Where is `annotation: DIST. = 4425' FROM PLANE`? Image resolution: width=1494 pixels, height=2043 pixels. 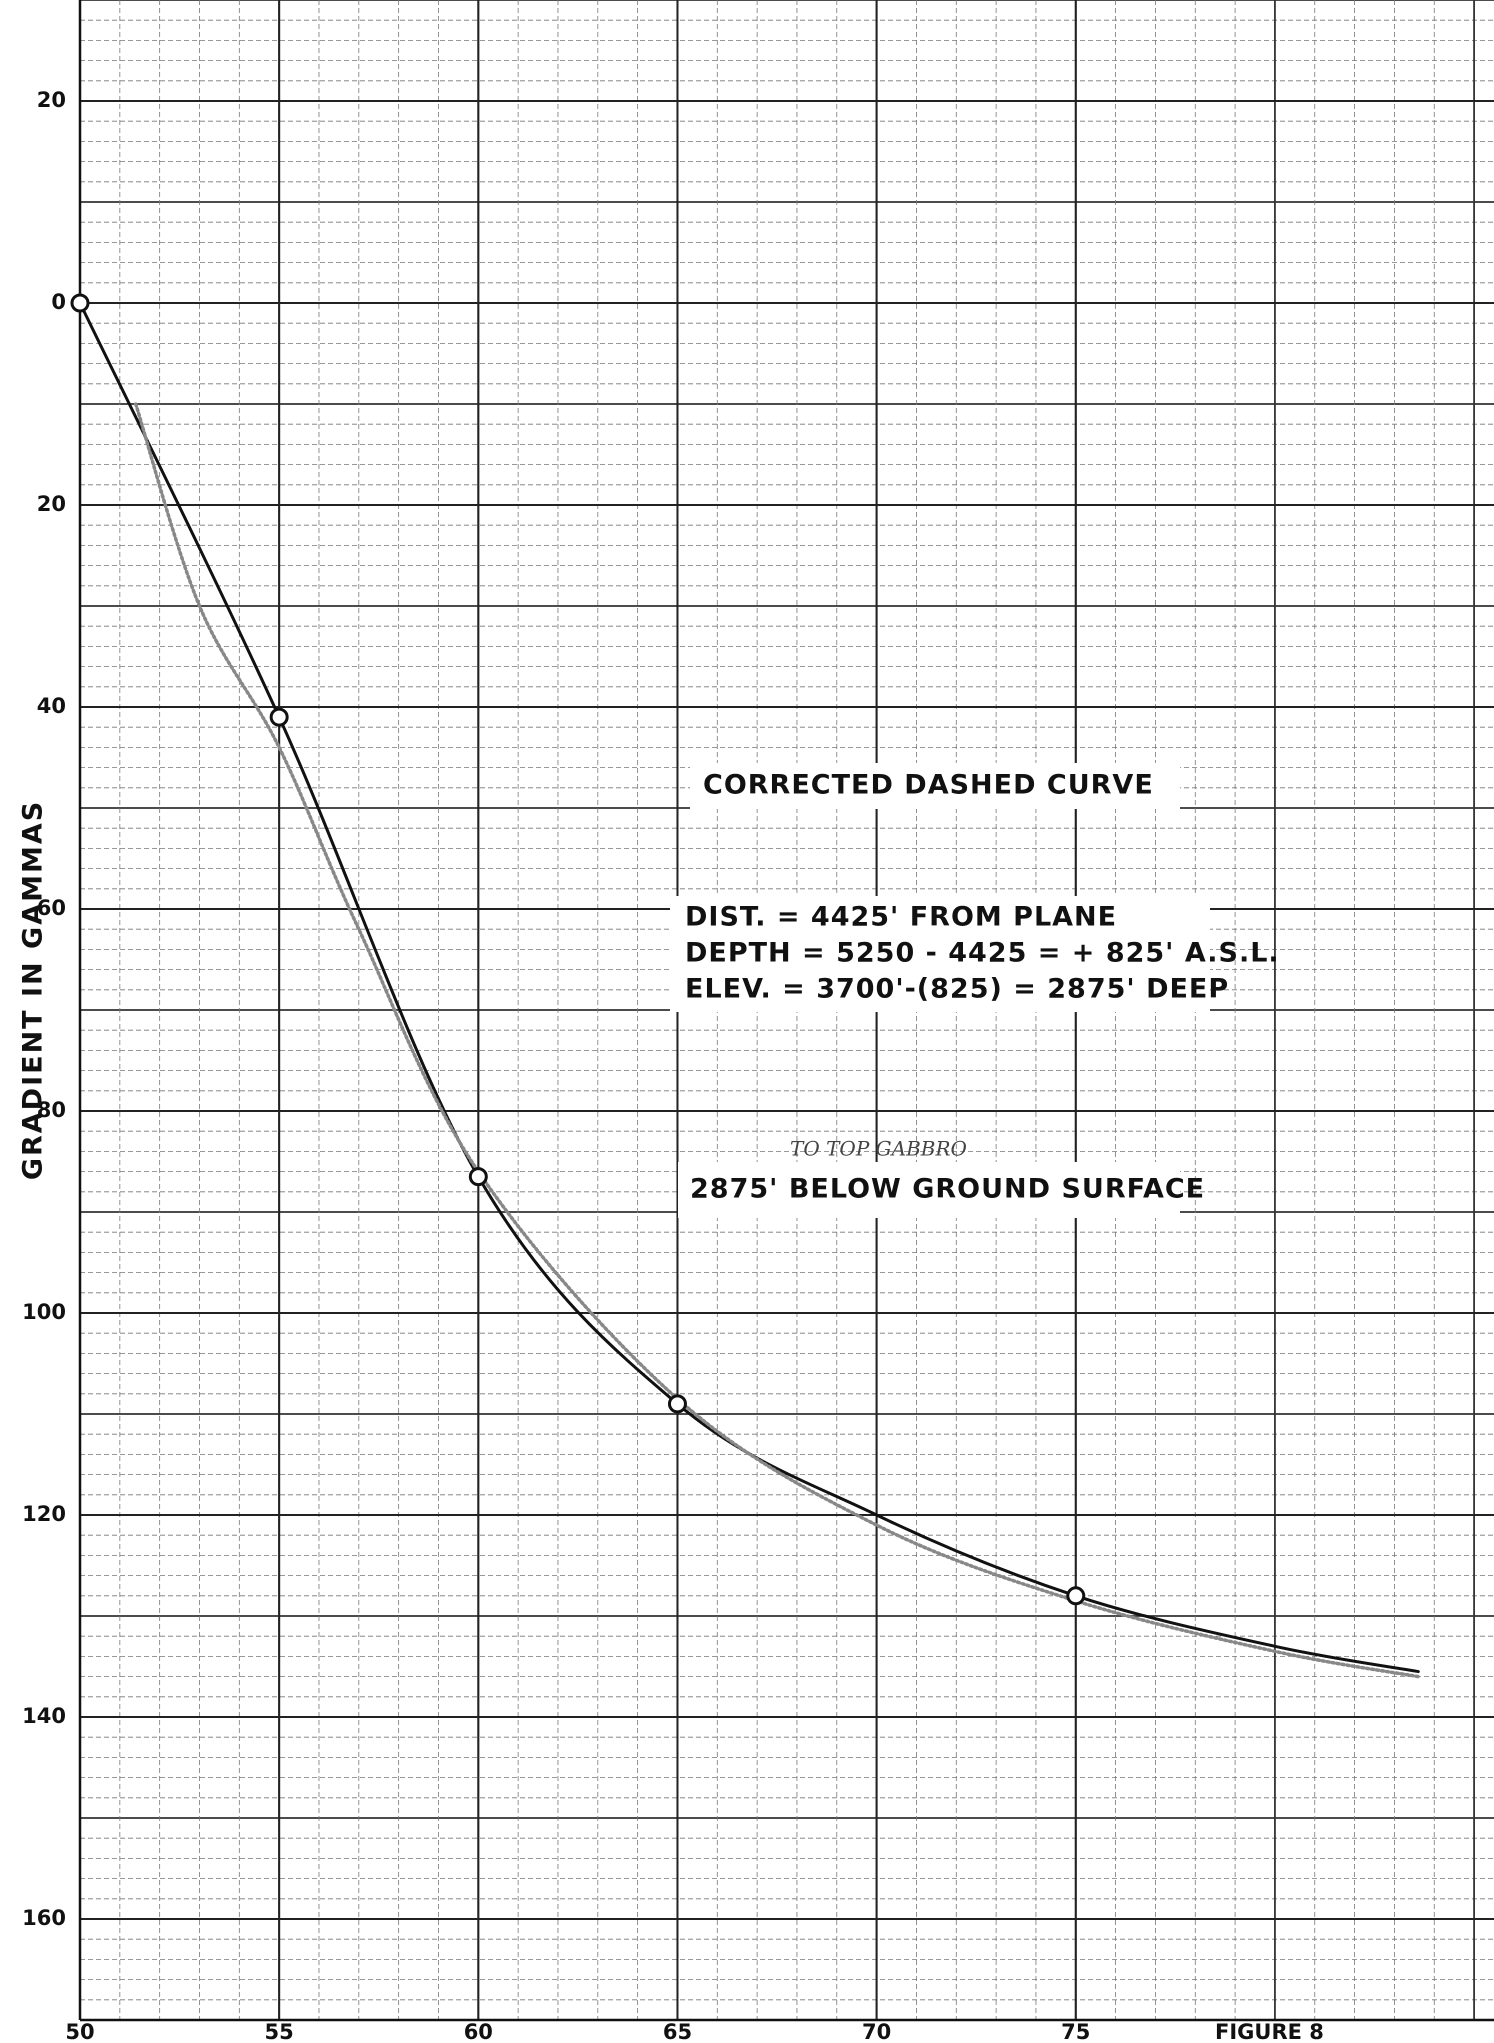 annotation: DIST. = 4425' FROM PLANE is located at coordinates (901, 917).